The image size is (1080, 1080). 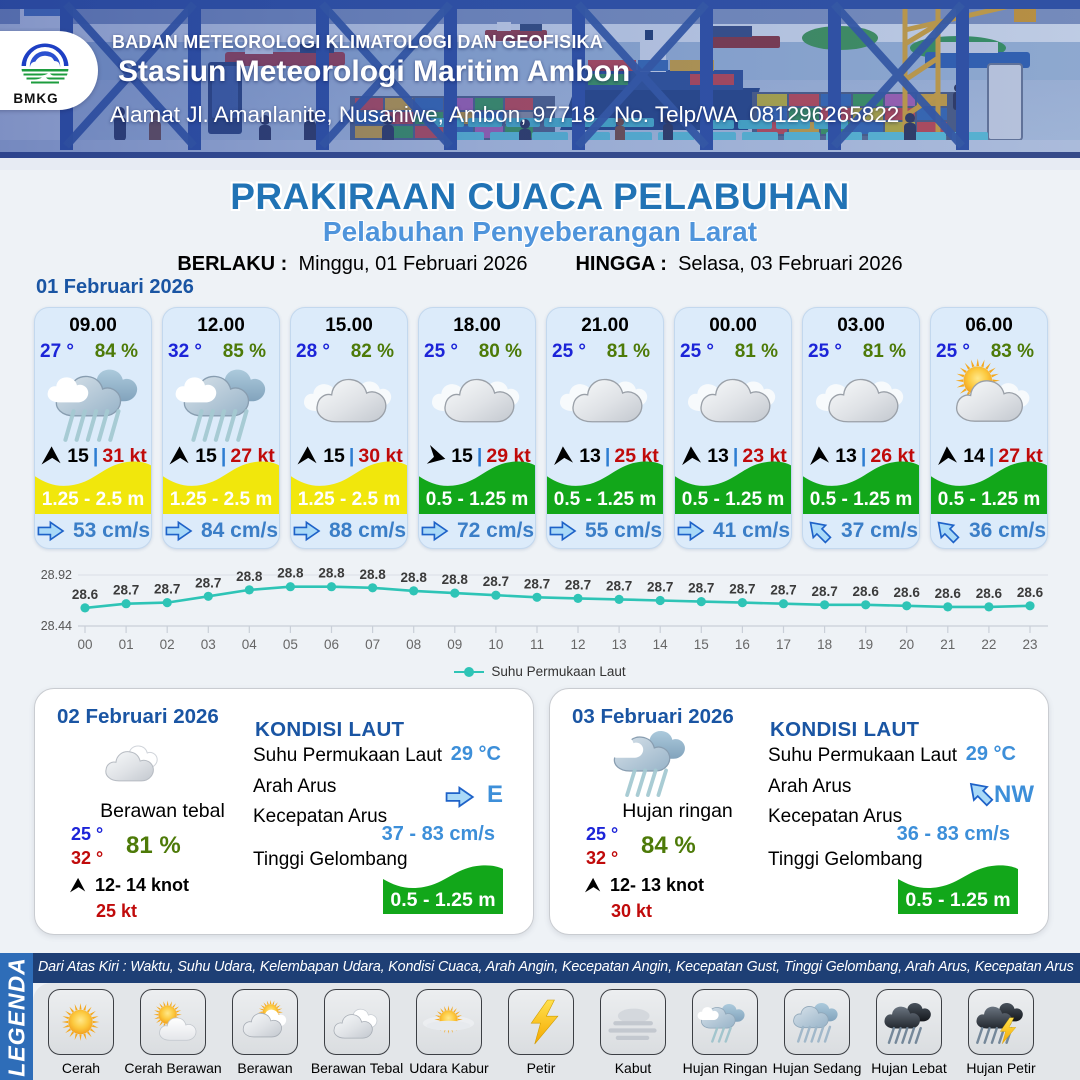 I want to click on wind-speed: 13, so click(x=846, y=456).